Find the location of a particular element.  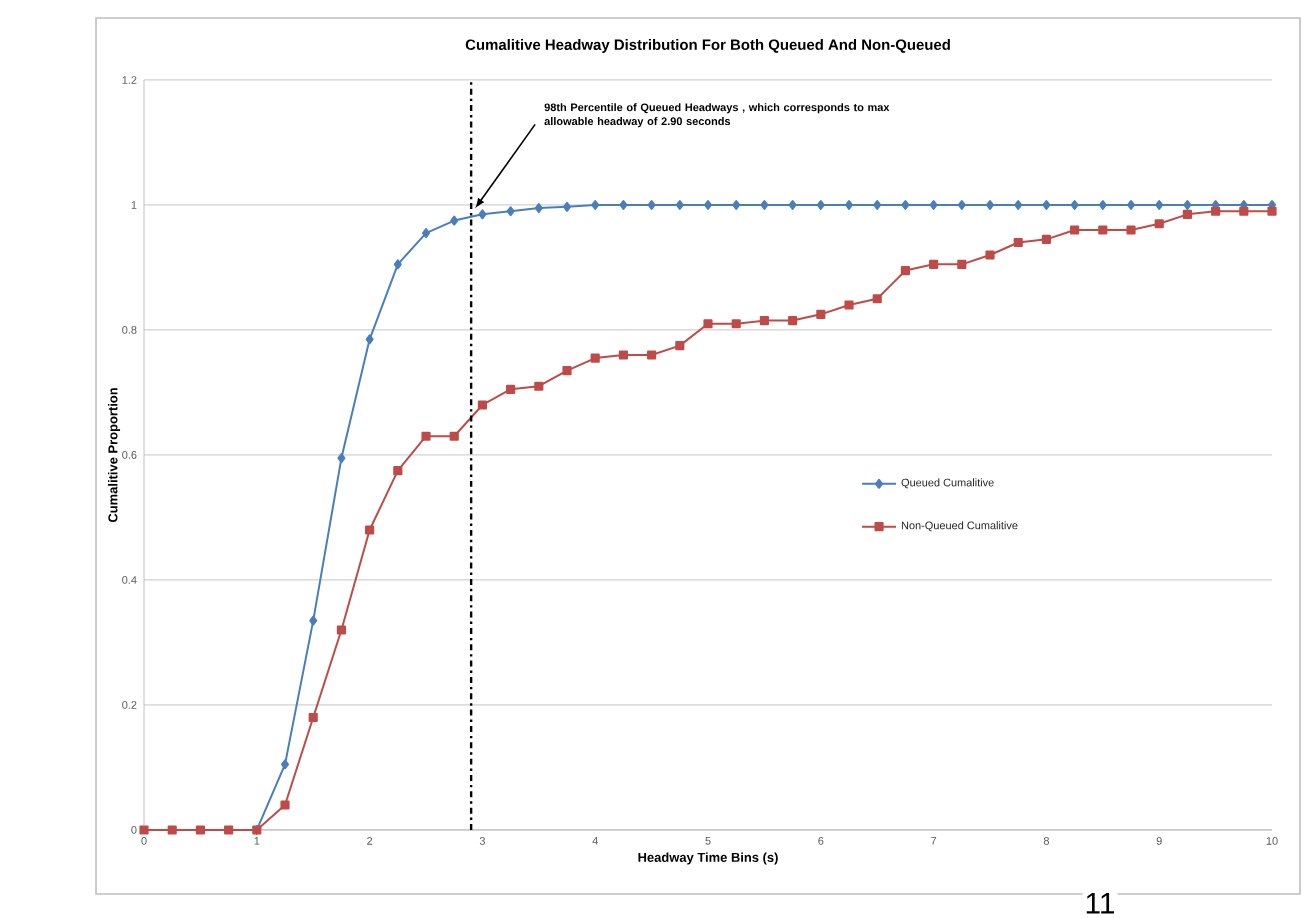

text: 11 is located at coordinates (1100, 903).